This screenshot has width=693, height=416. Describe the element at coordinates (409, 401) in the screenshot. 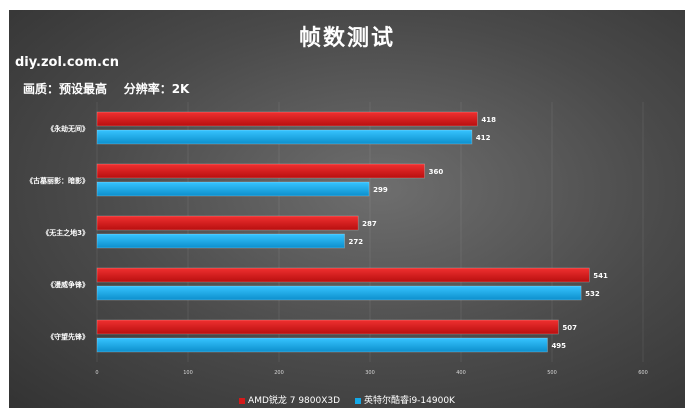

I see `legend-label-intel: 英特尔酷睿i9-14900K` at that location.